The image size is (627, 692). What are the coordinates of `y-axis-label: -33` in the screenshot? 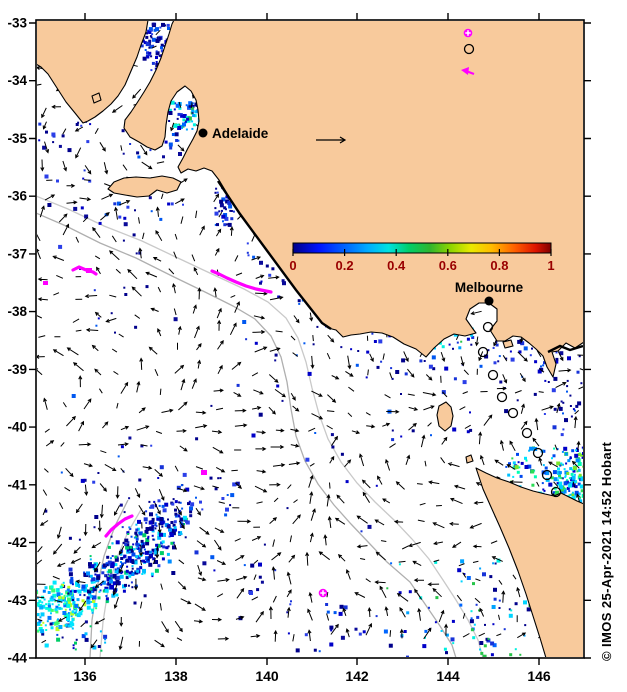 It's located at (17, 23).